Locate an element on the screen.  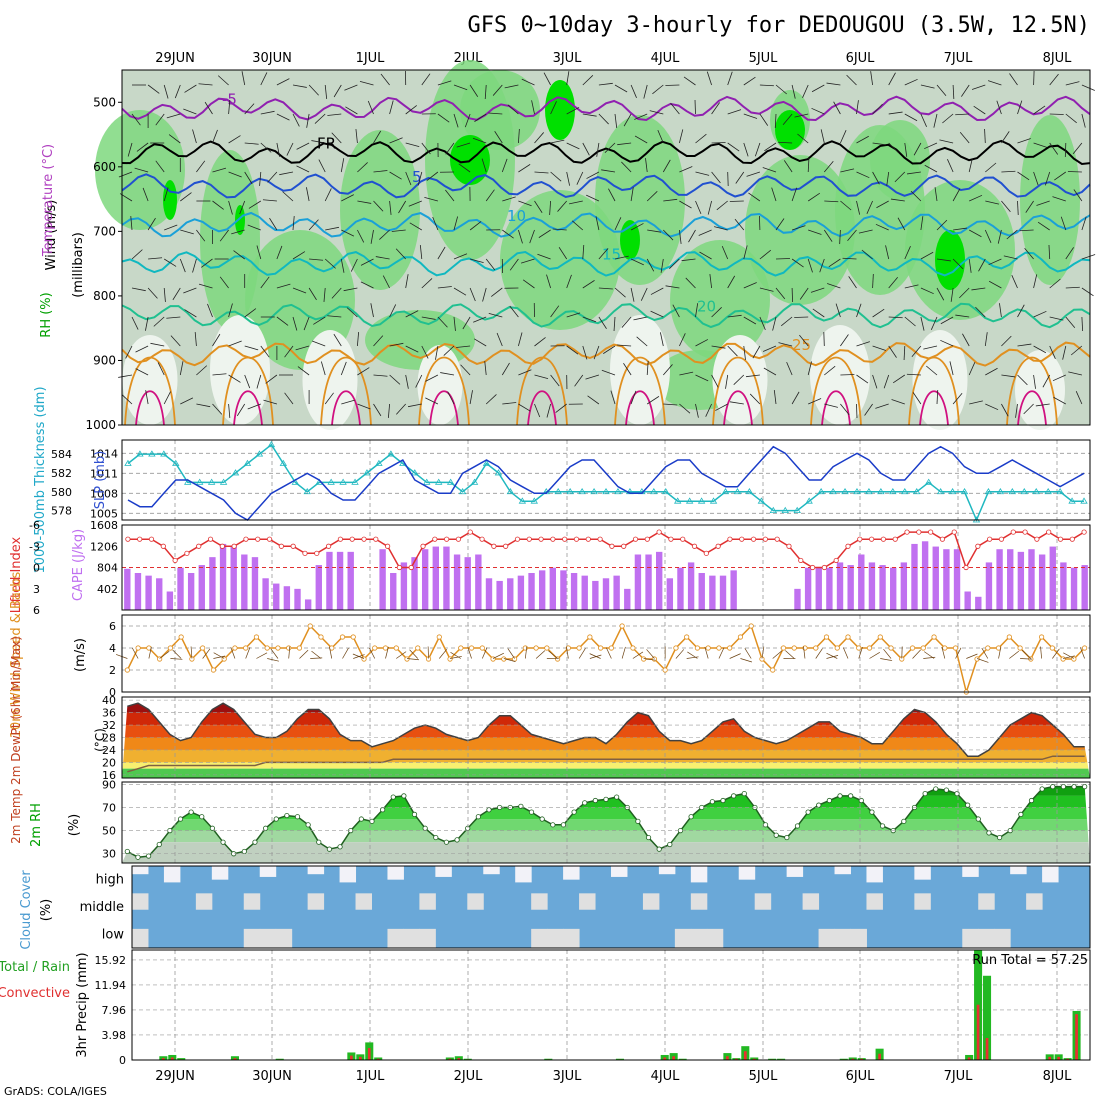
rh-tick-label: 30 is located at coordinates (109, 854).